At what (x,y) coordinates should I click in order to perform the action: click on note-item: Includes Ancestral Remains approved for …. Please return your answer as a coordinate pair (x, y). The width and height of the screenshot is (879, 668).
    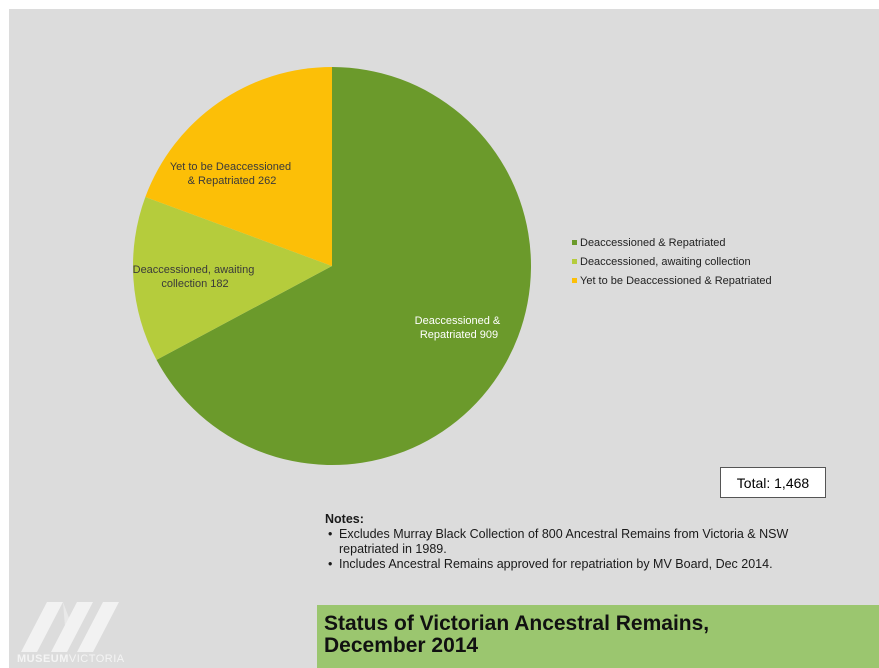
    Looking at the image, I should click on (586, 564).